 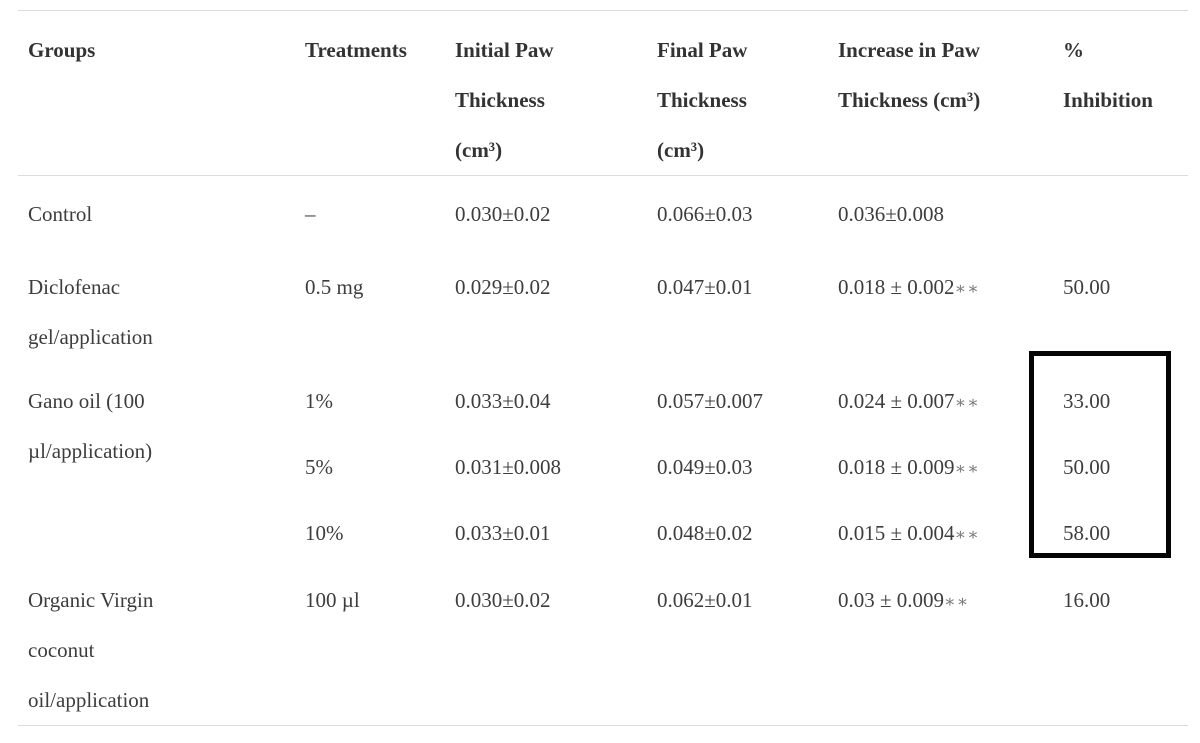 I want to click on column-header-groups: Groups, so click(x=161, y=93).